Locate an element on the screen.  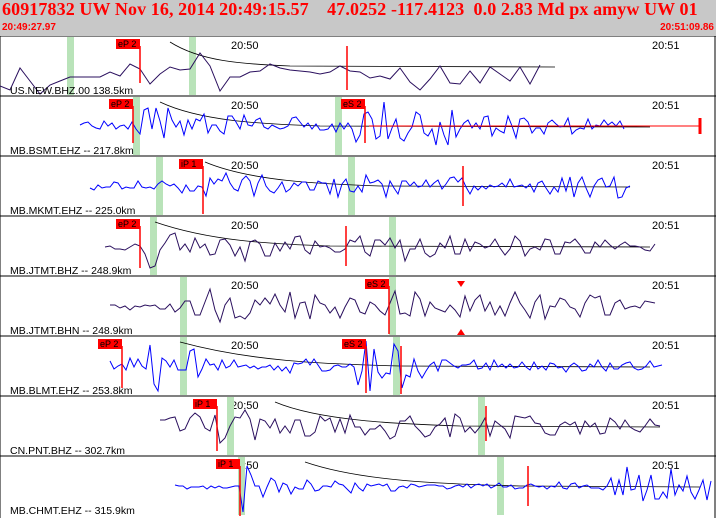
window-end-time: 20:51:09.86 is located at coordinates (687, 27).